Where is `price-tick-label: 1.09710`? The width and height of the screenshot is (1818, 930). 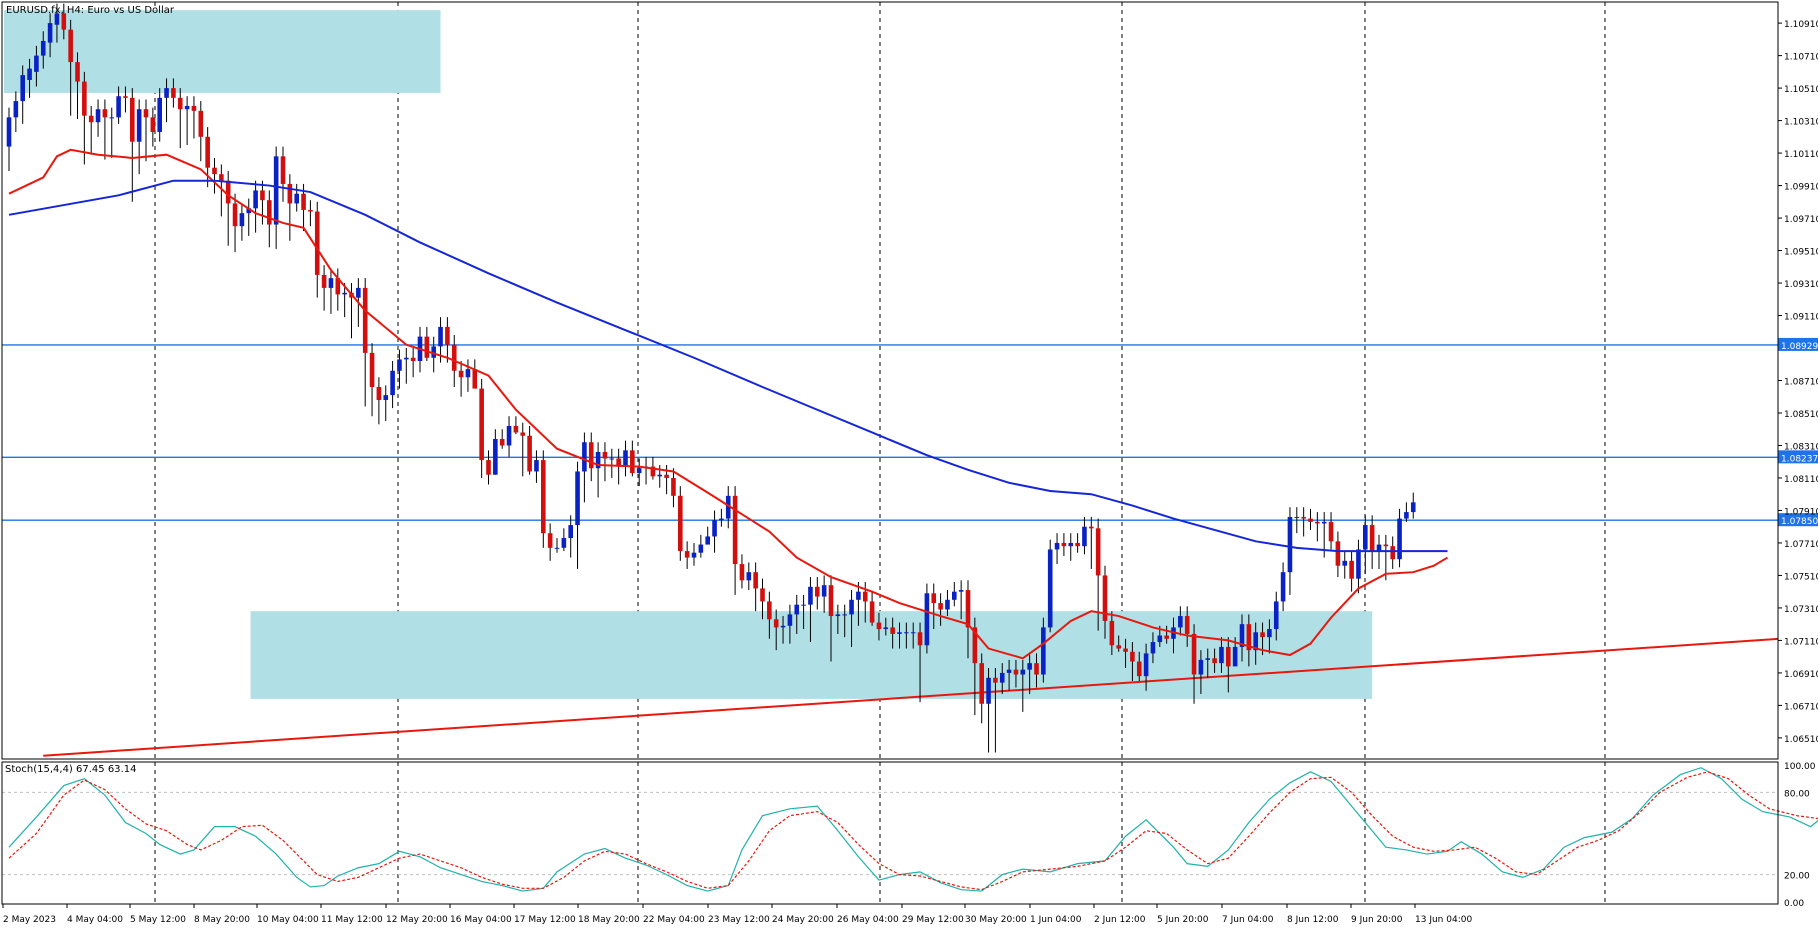
price-tick-label: 1.09710 is located at coordinates (1801, 220).